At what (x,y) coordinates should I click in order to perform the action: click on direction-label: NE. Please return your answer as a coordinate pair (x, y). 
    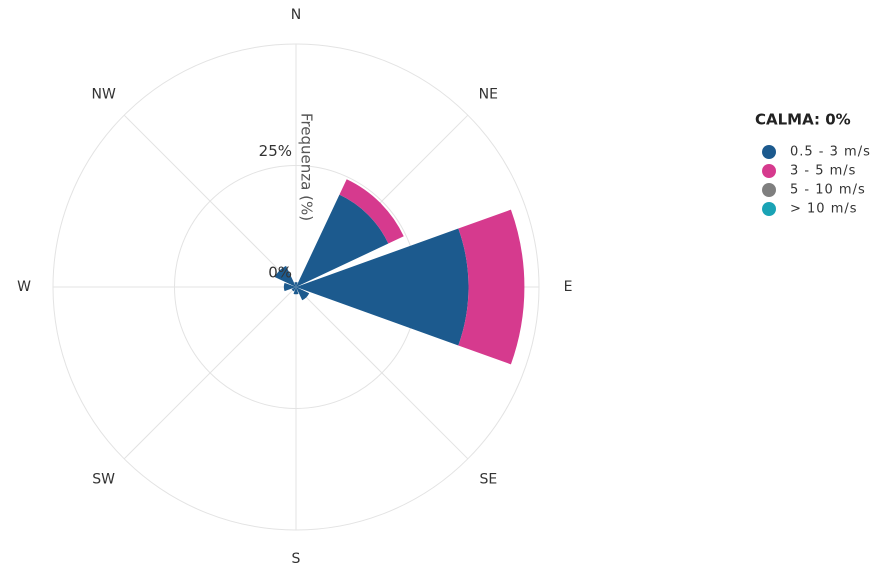
    Looking at the image, I should click on (488, 95).